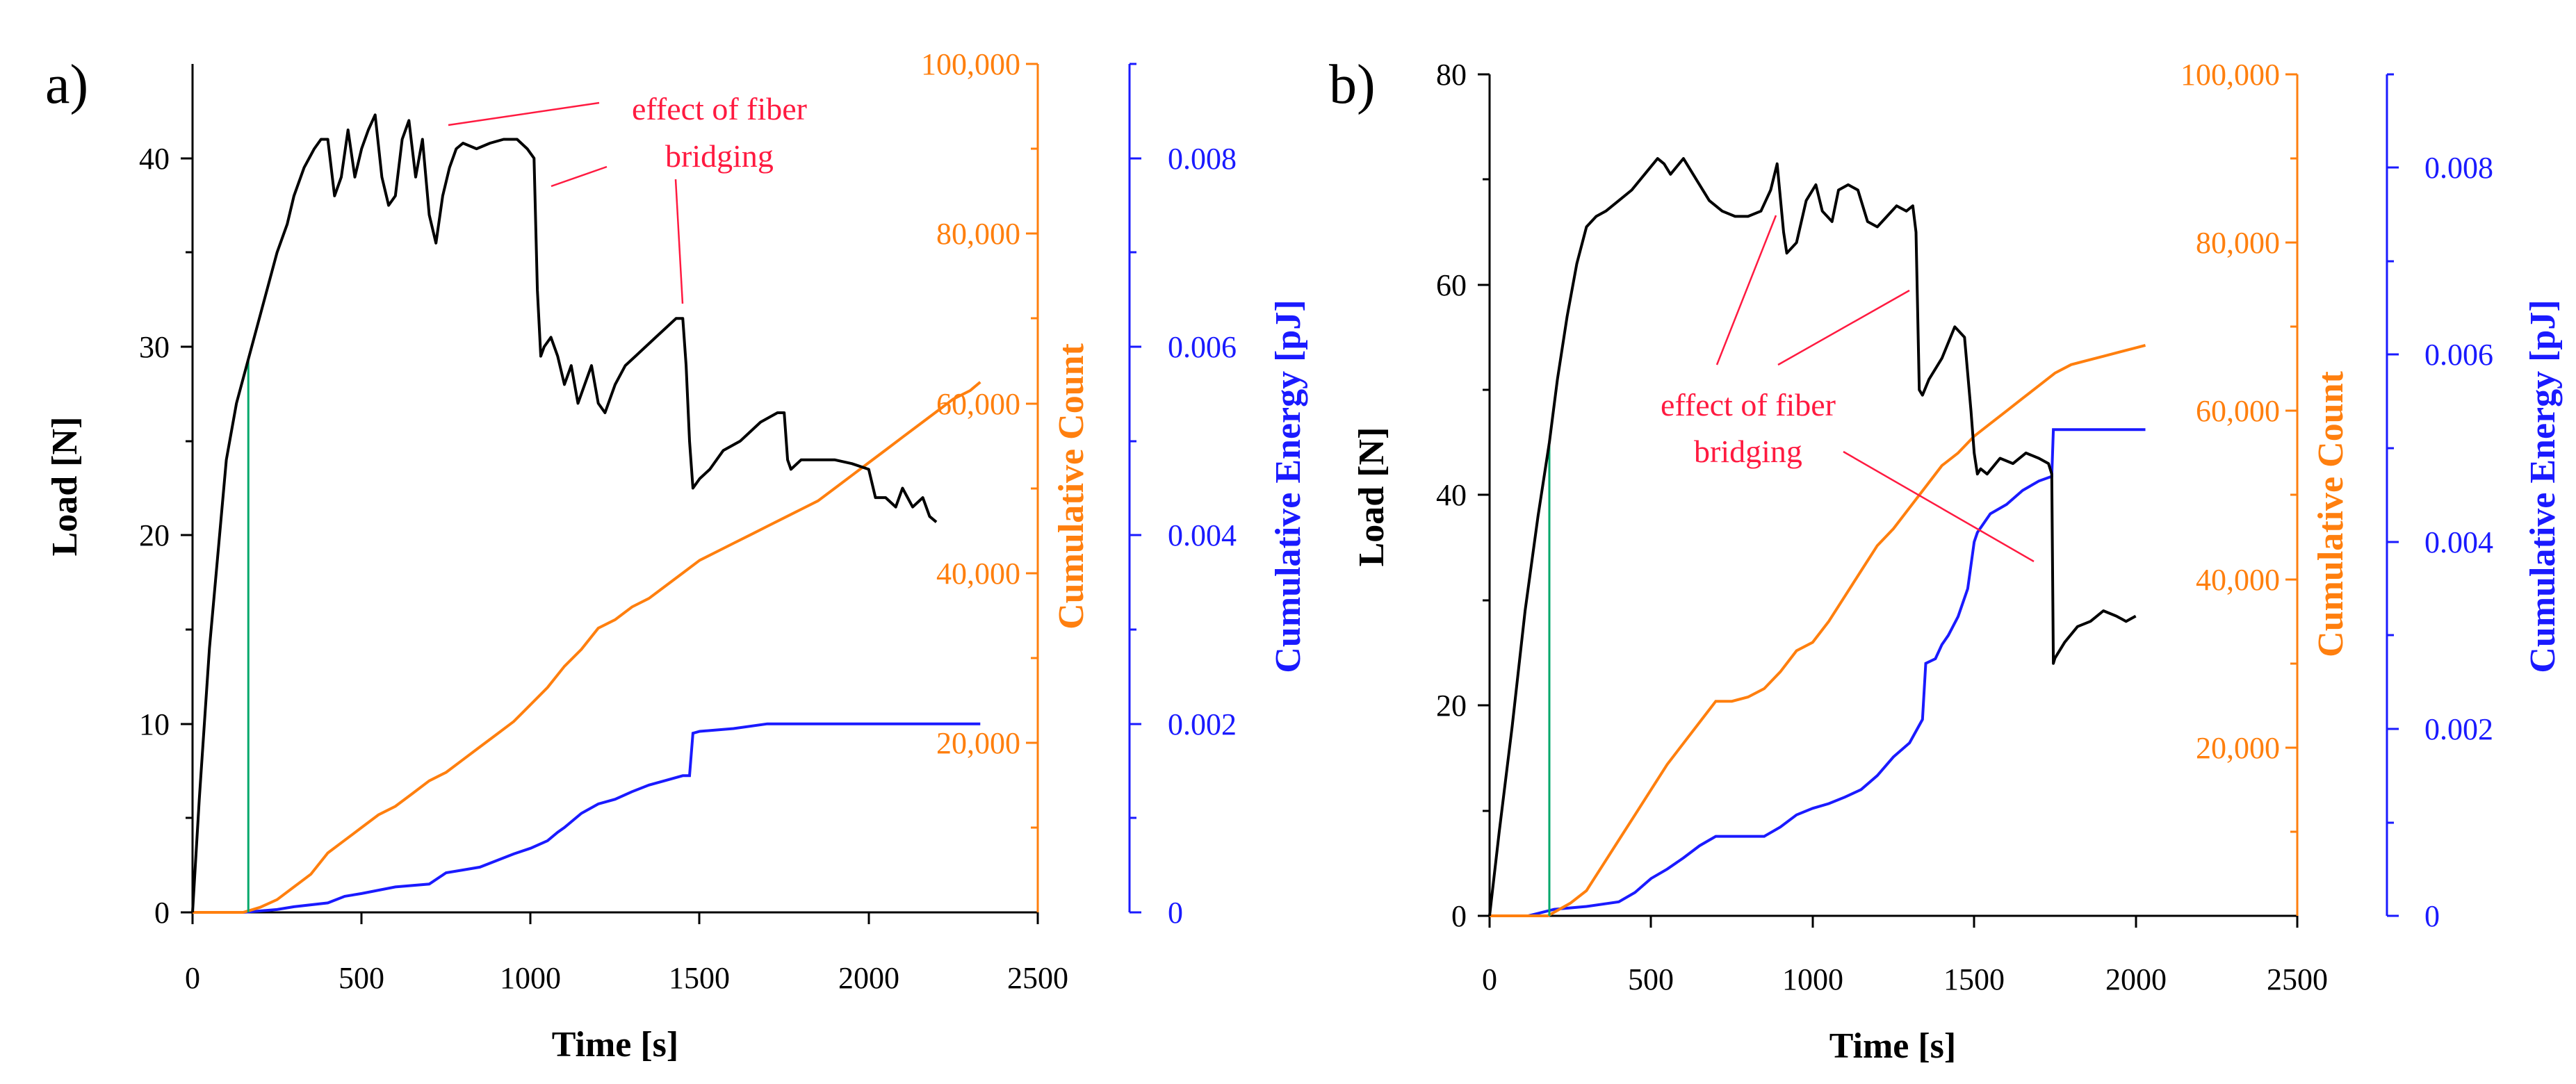 The height and width of the screenshot is (1084, 2576). What do you see at coordinates (1451, 495) in the screenshot?
I see `panel-b-load-tick-label: 40` at bounding box center [1451, 495].